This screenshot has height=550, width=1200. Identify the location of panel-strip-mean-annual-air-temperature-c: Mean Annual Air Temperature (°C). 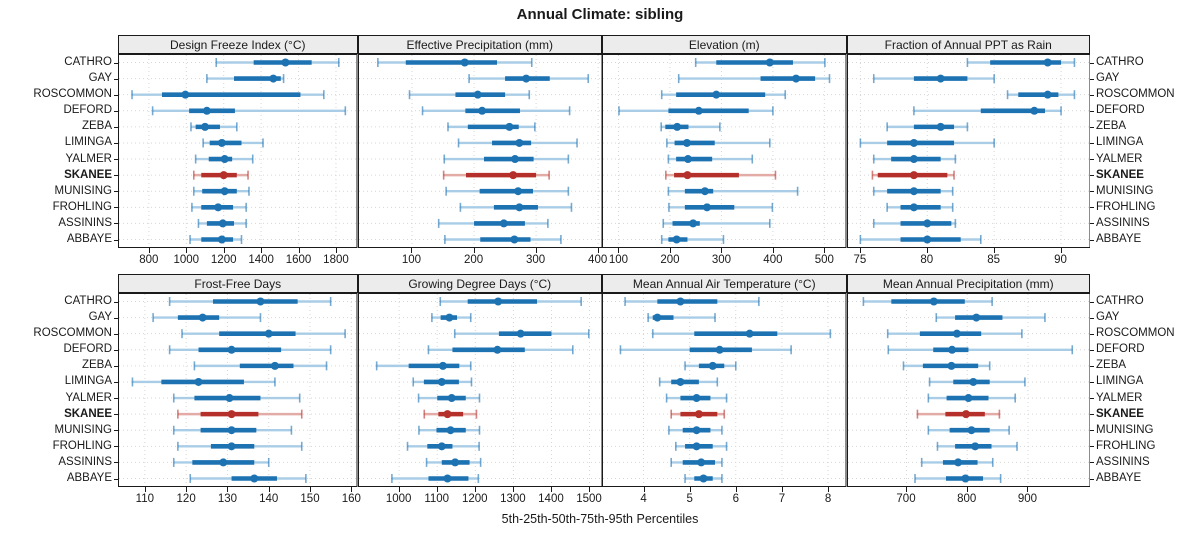
(724, 283).